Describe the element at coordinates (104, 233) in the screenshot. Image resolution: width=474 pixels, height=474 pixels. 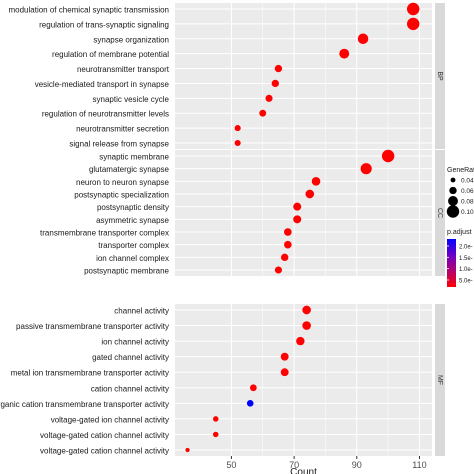
I see `term-label: transmembrane transporter complex` at that location.